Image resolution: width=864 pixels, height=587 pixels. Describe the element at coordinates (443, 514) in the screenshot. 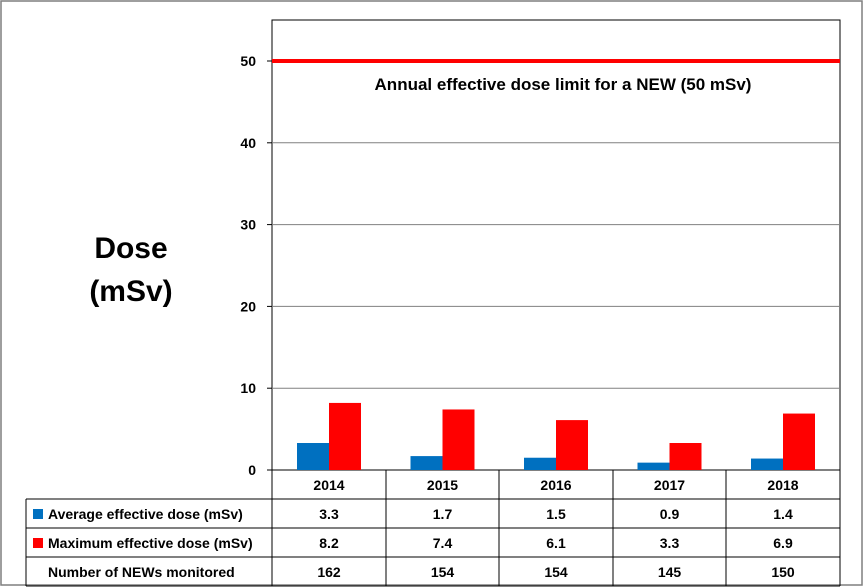

I see `data-value-label: 1.7` at that location.